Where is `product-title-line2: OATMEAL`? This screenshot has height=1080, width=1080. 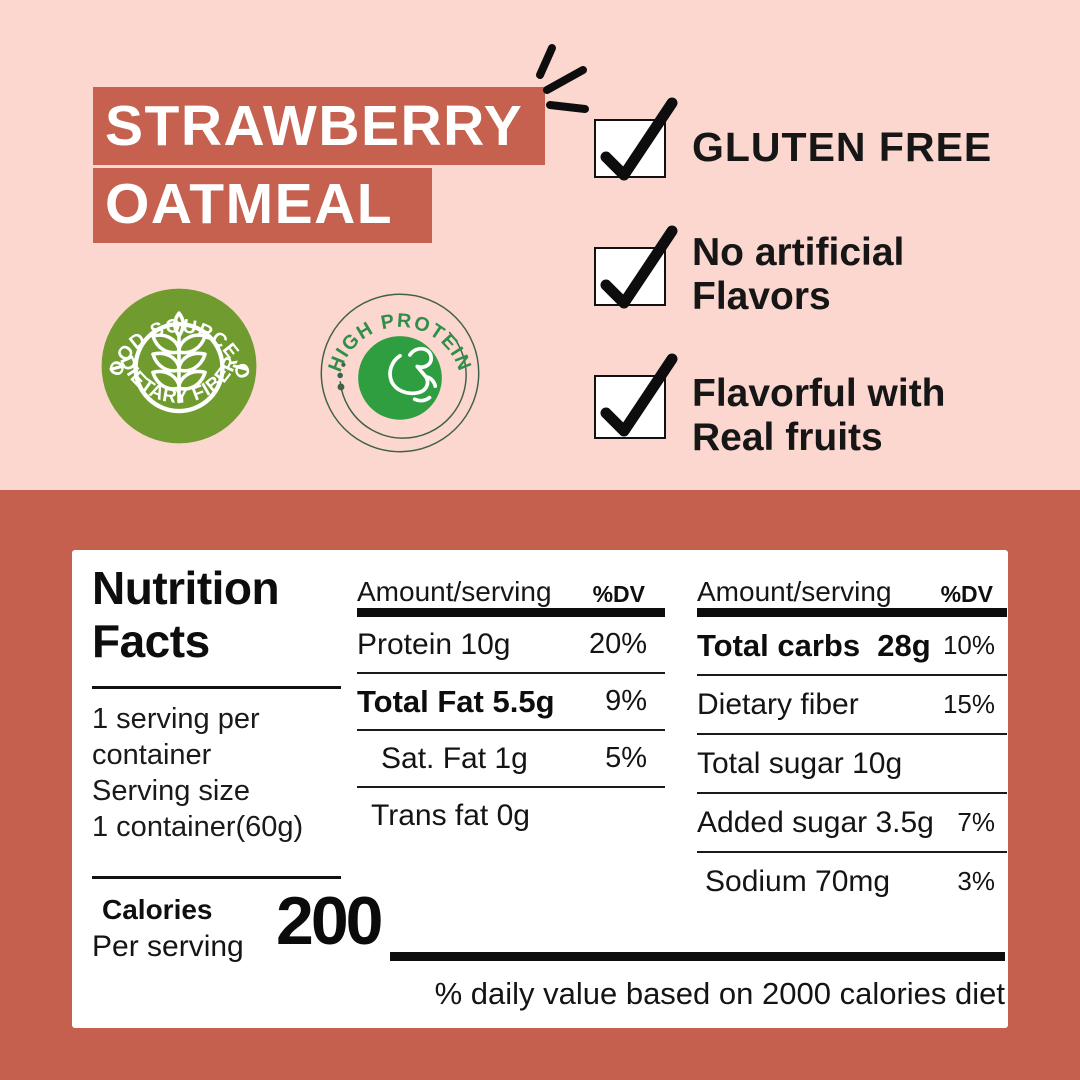 product-title-line2: OATMEAL is located at coordinates (249, 204).